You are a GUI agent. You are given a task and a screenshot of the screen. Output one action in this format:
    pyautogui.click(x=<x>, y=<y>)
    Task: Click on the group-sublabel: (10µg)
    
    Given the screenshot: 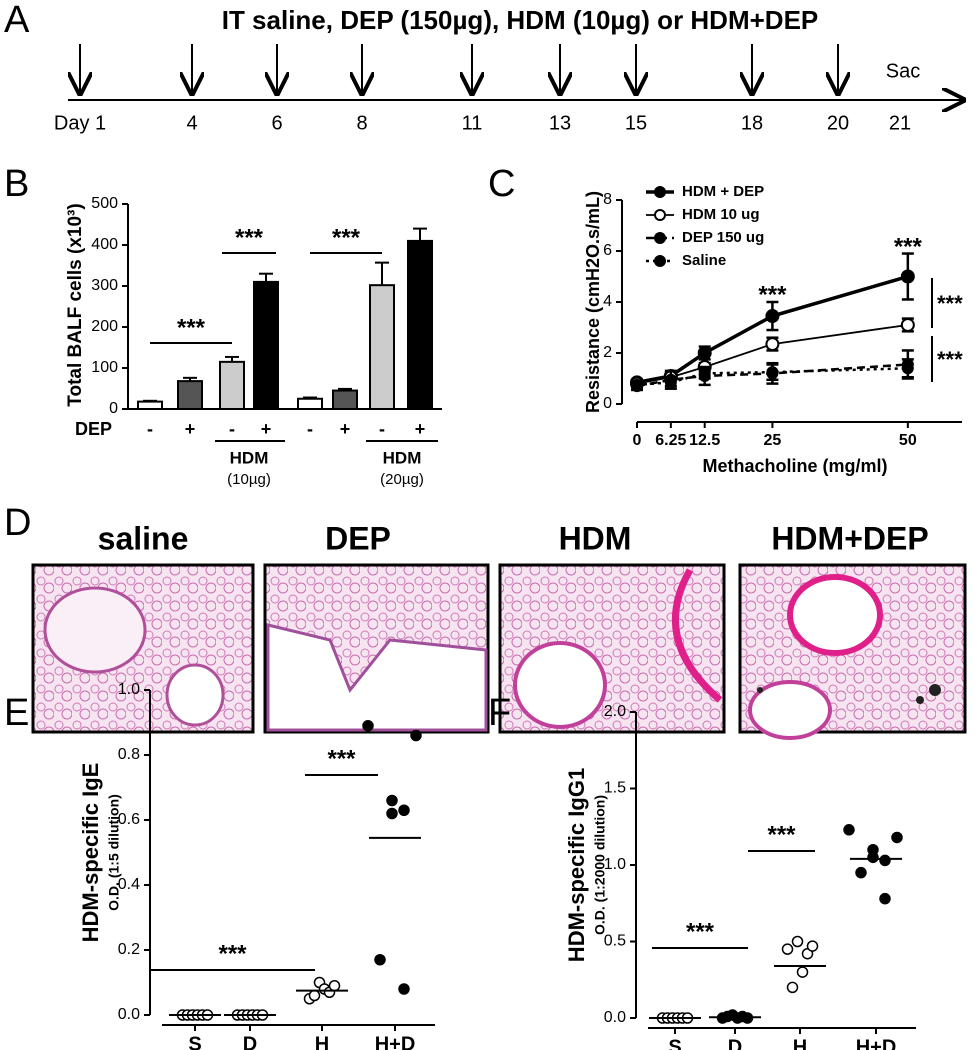 What is the action you would take?
    pyautogui.click(x=249, y=479)
    